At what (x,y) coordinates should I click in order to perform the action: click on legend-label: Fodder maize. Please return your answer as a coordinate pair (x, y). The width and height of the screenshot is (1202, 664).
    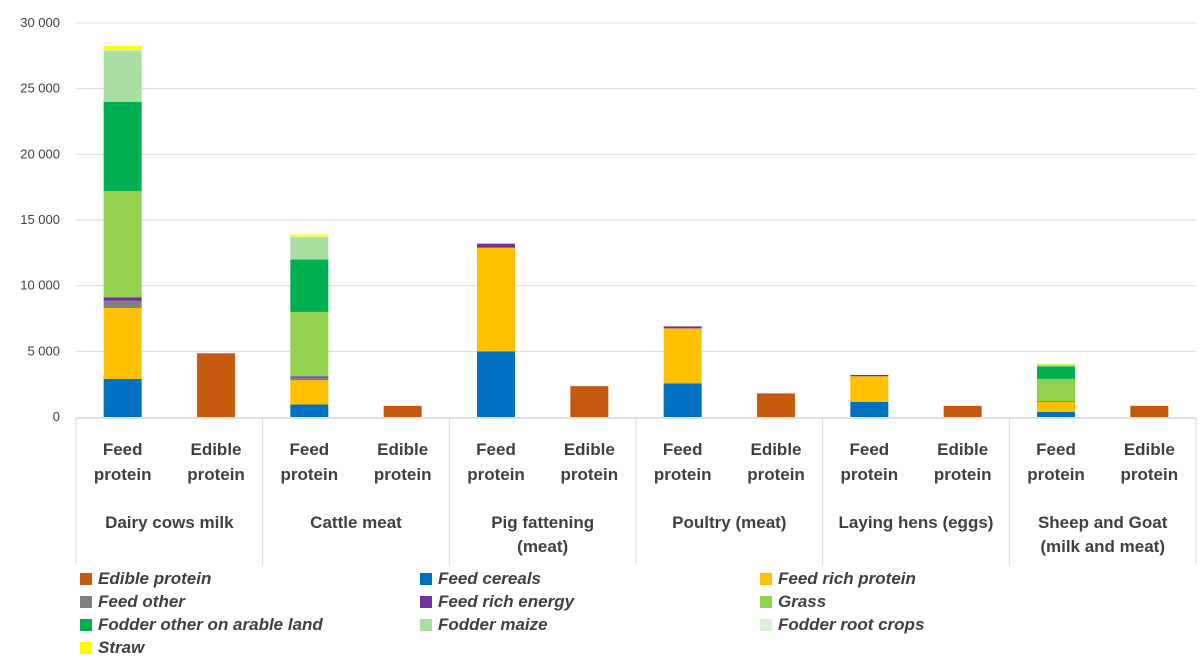
    Looking at the image, I should click on (493, 624).